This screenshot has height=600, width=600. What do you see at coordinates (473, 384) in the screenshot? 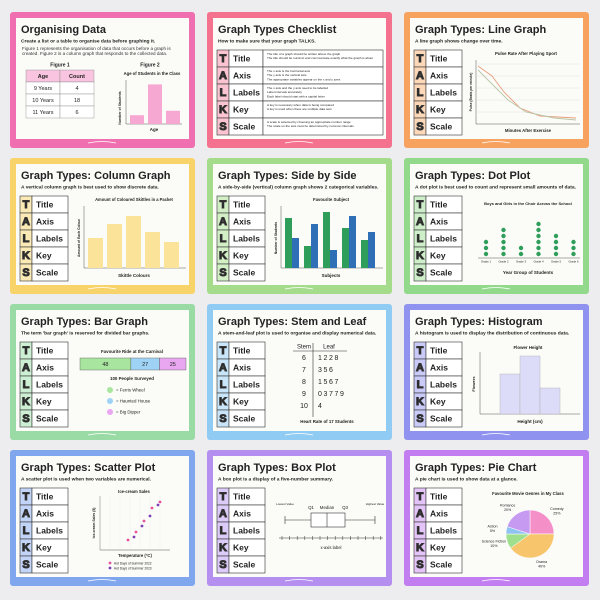
I see `label: Flowers` at bounding box center [473, 384].